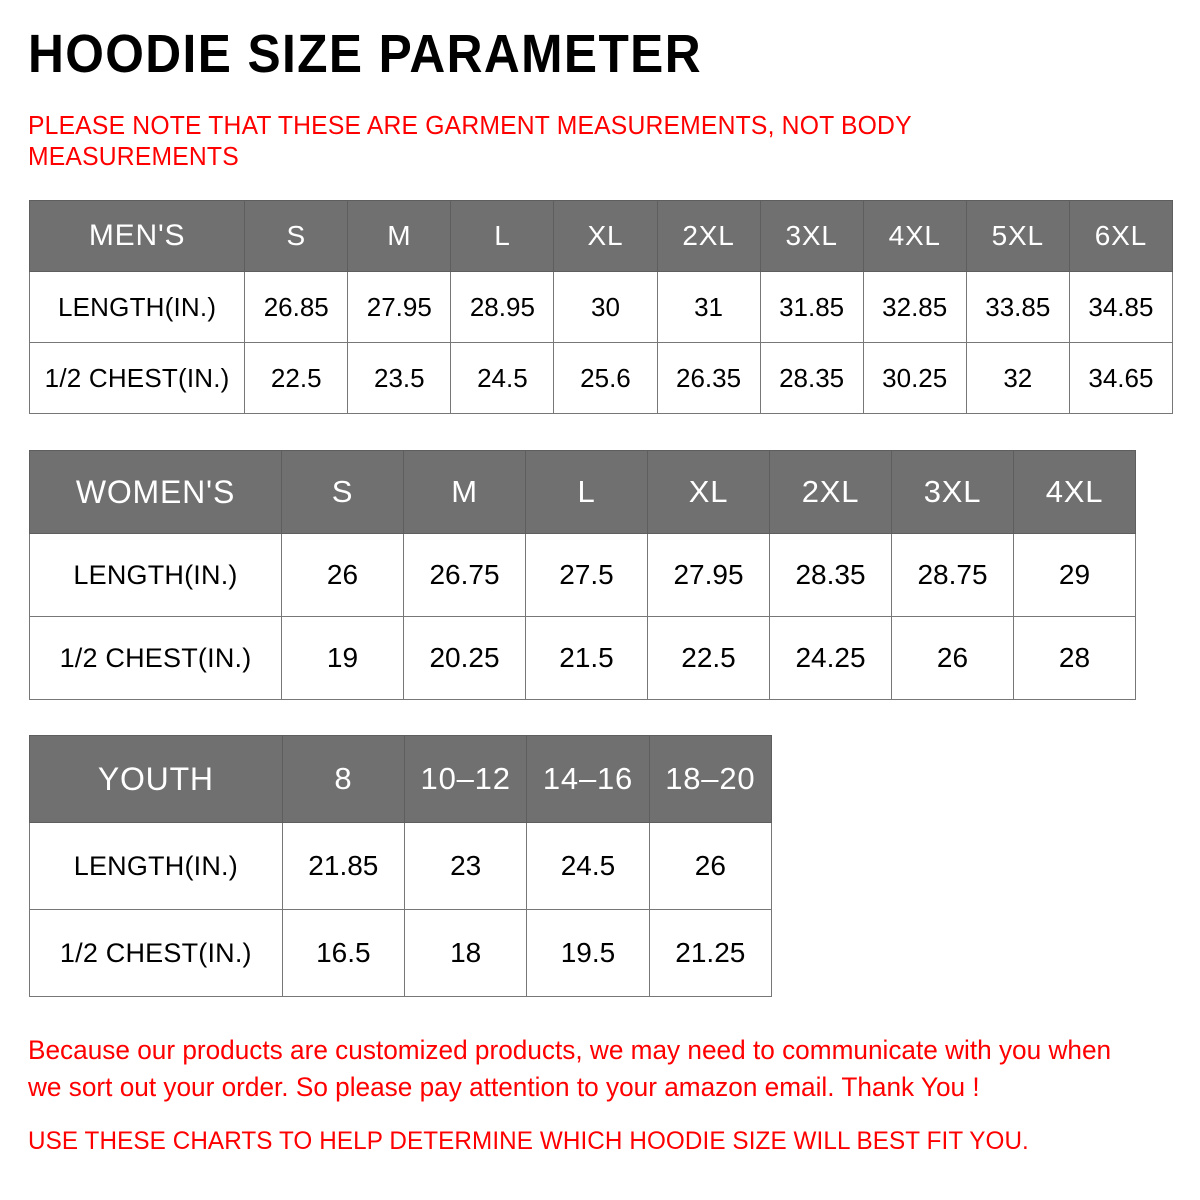 The width and height of the screenshot is (1200, 1200). Describe the element at coordinates (137, 236) in the screenshot. I see `mens-corner-label: MEN'S` at that location.